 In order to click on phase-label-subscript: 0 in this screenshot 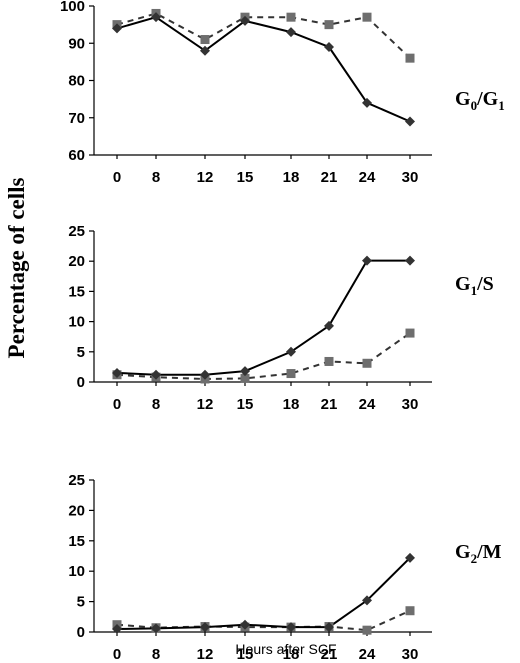, I will do `click(474, 105)`.